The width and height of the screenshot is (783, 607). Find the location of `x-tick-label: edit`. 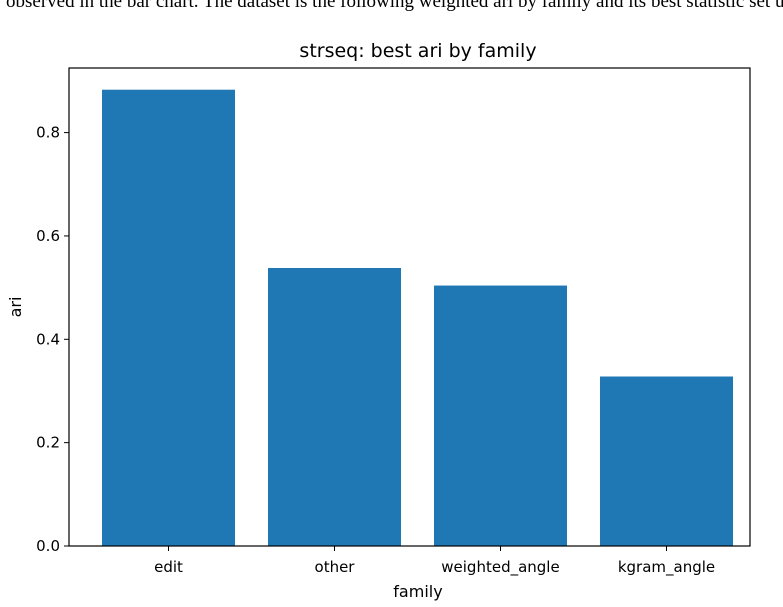

x-tick-label: edit is located at coordinates (168, 567).